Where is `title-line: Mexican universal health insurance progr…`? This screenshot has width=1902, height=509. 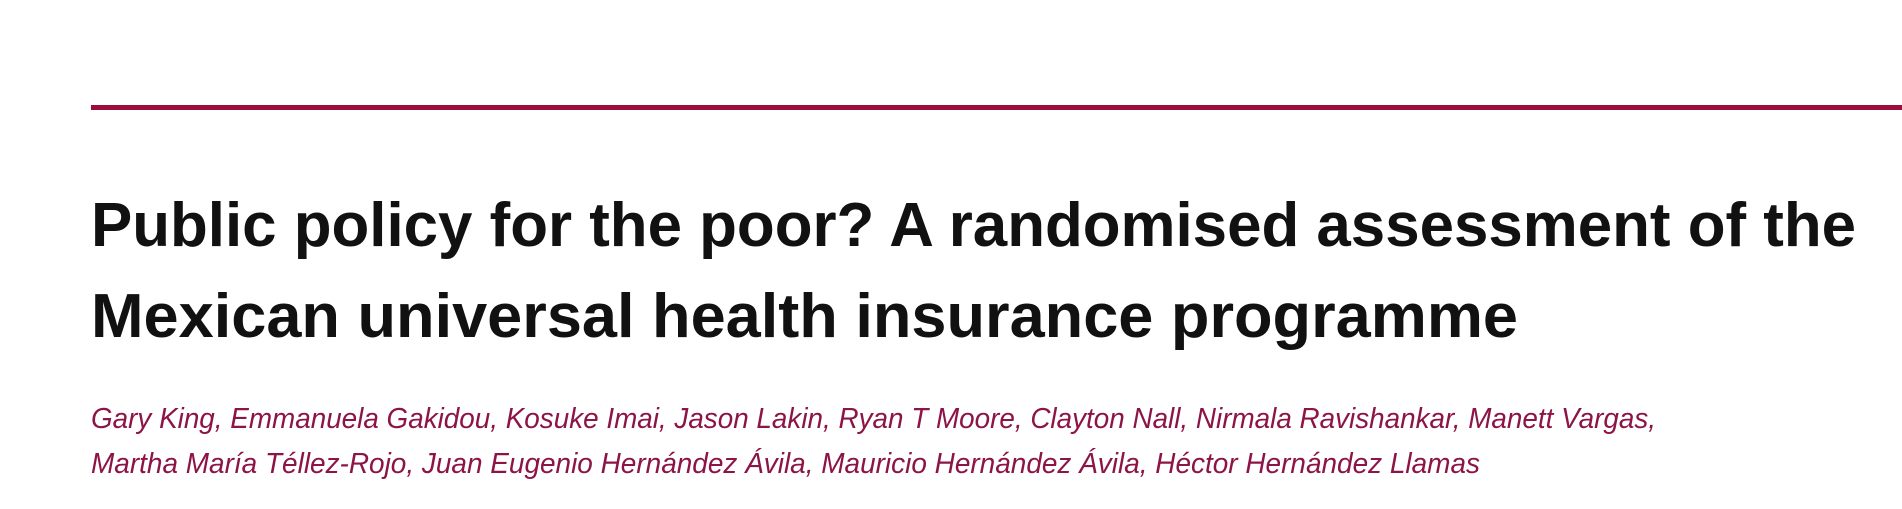 title-line: Mexican universal health insurance progr… is located at coordinates (804, 316).